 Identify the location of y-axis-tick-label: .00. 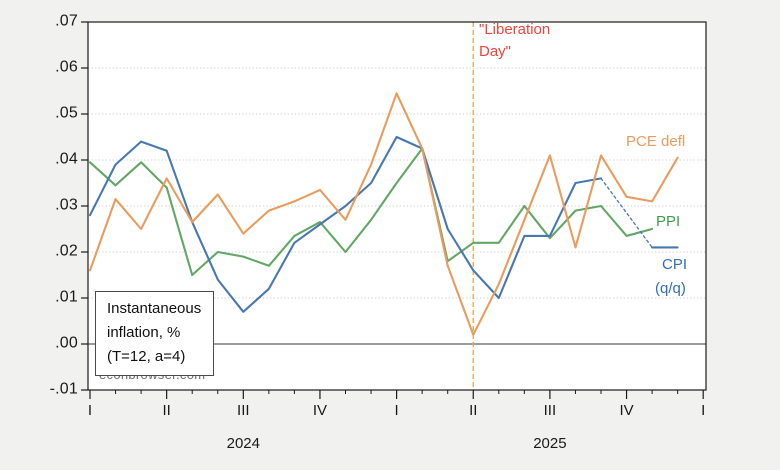
(66, 343).